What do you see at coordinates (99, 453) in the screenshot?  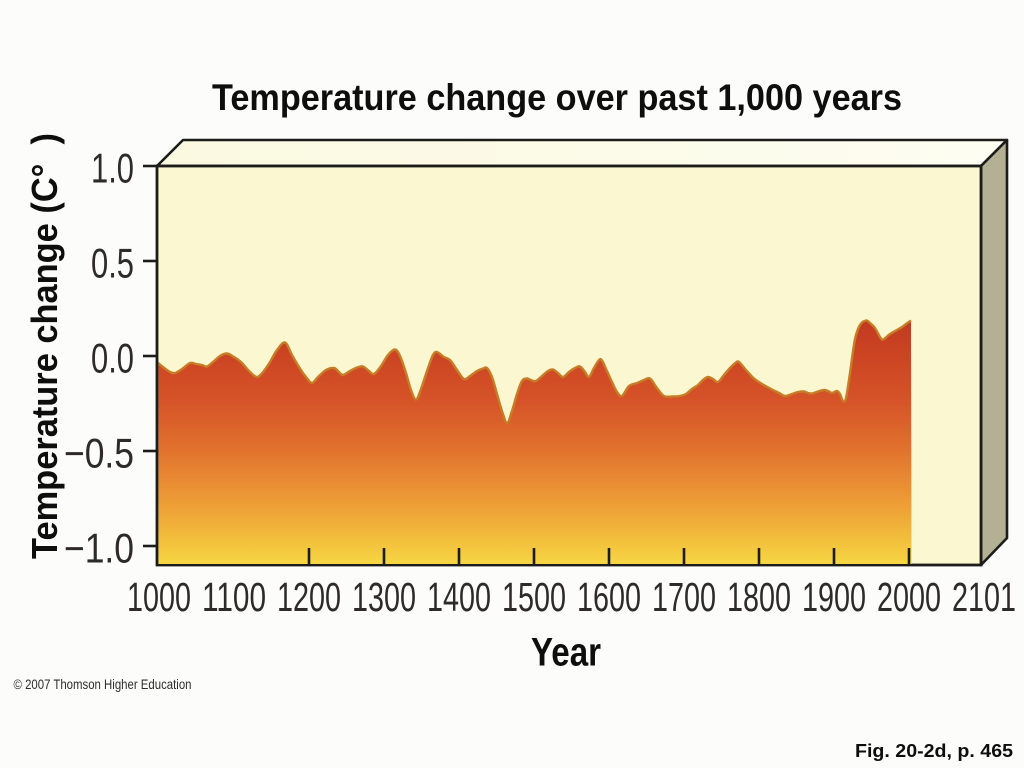 I see `svg-text: −0.5` at bounding box center [99, 453].